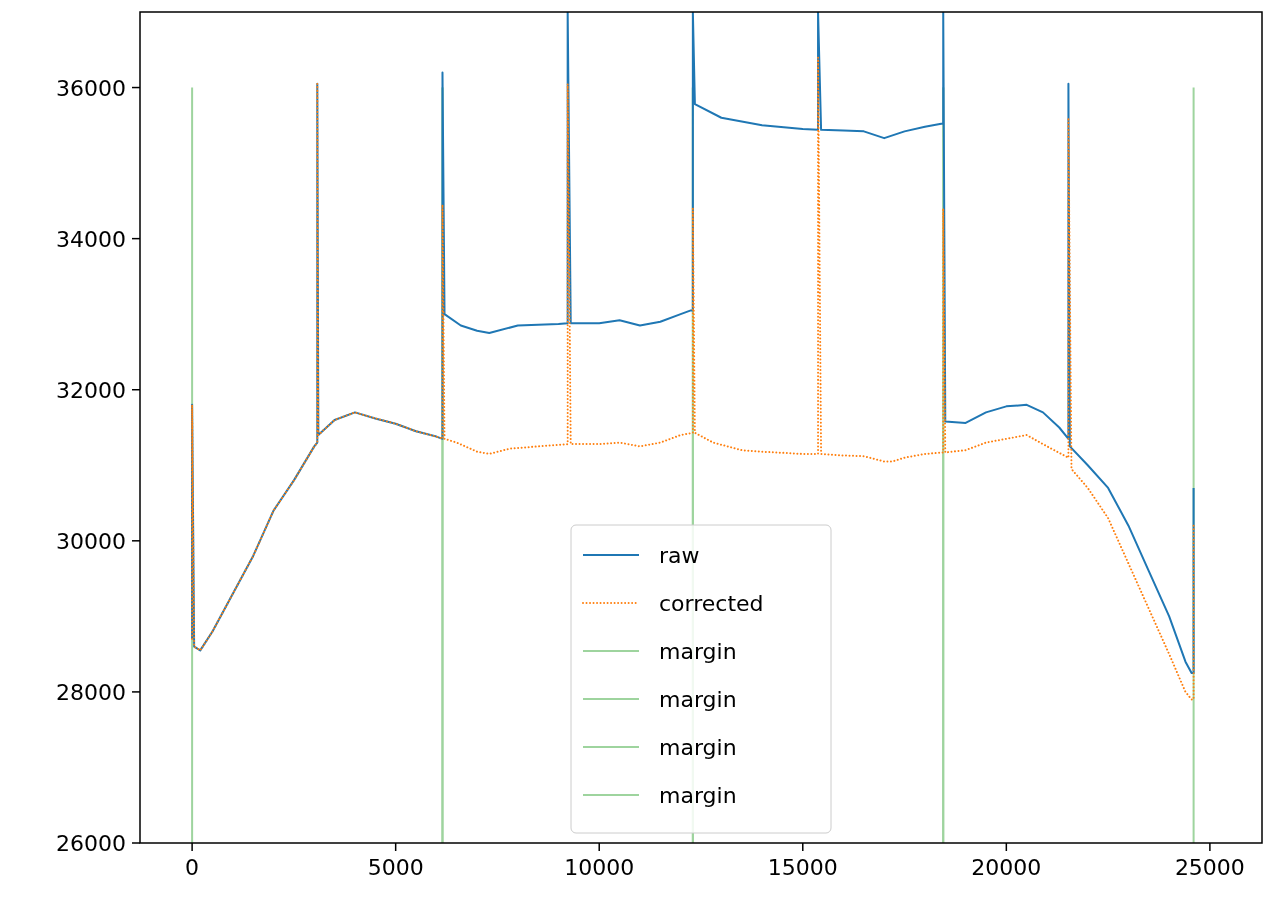 This screenshot has height=898, width=1276. I want to click on y-tick-label: 34000, so click(91, 239).